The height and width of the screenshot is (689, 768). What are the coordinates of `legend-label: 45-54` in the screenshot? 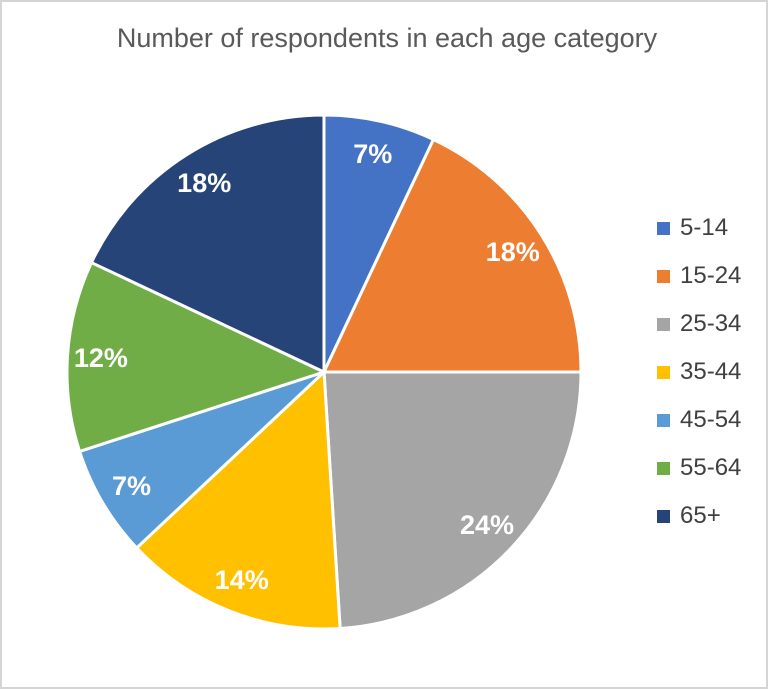 It's located at (711, 419).